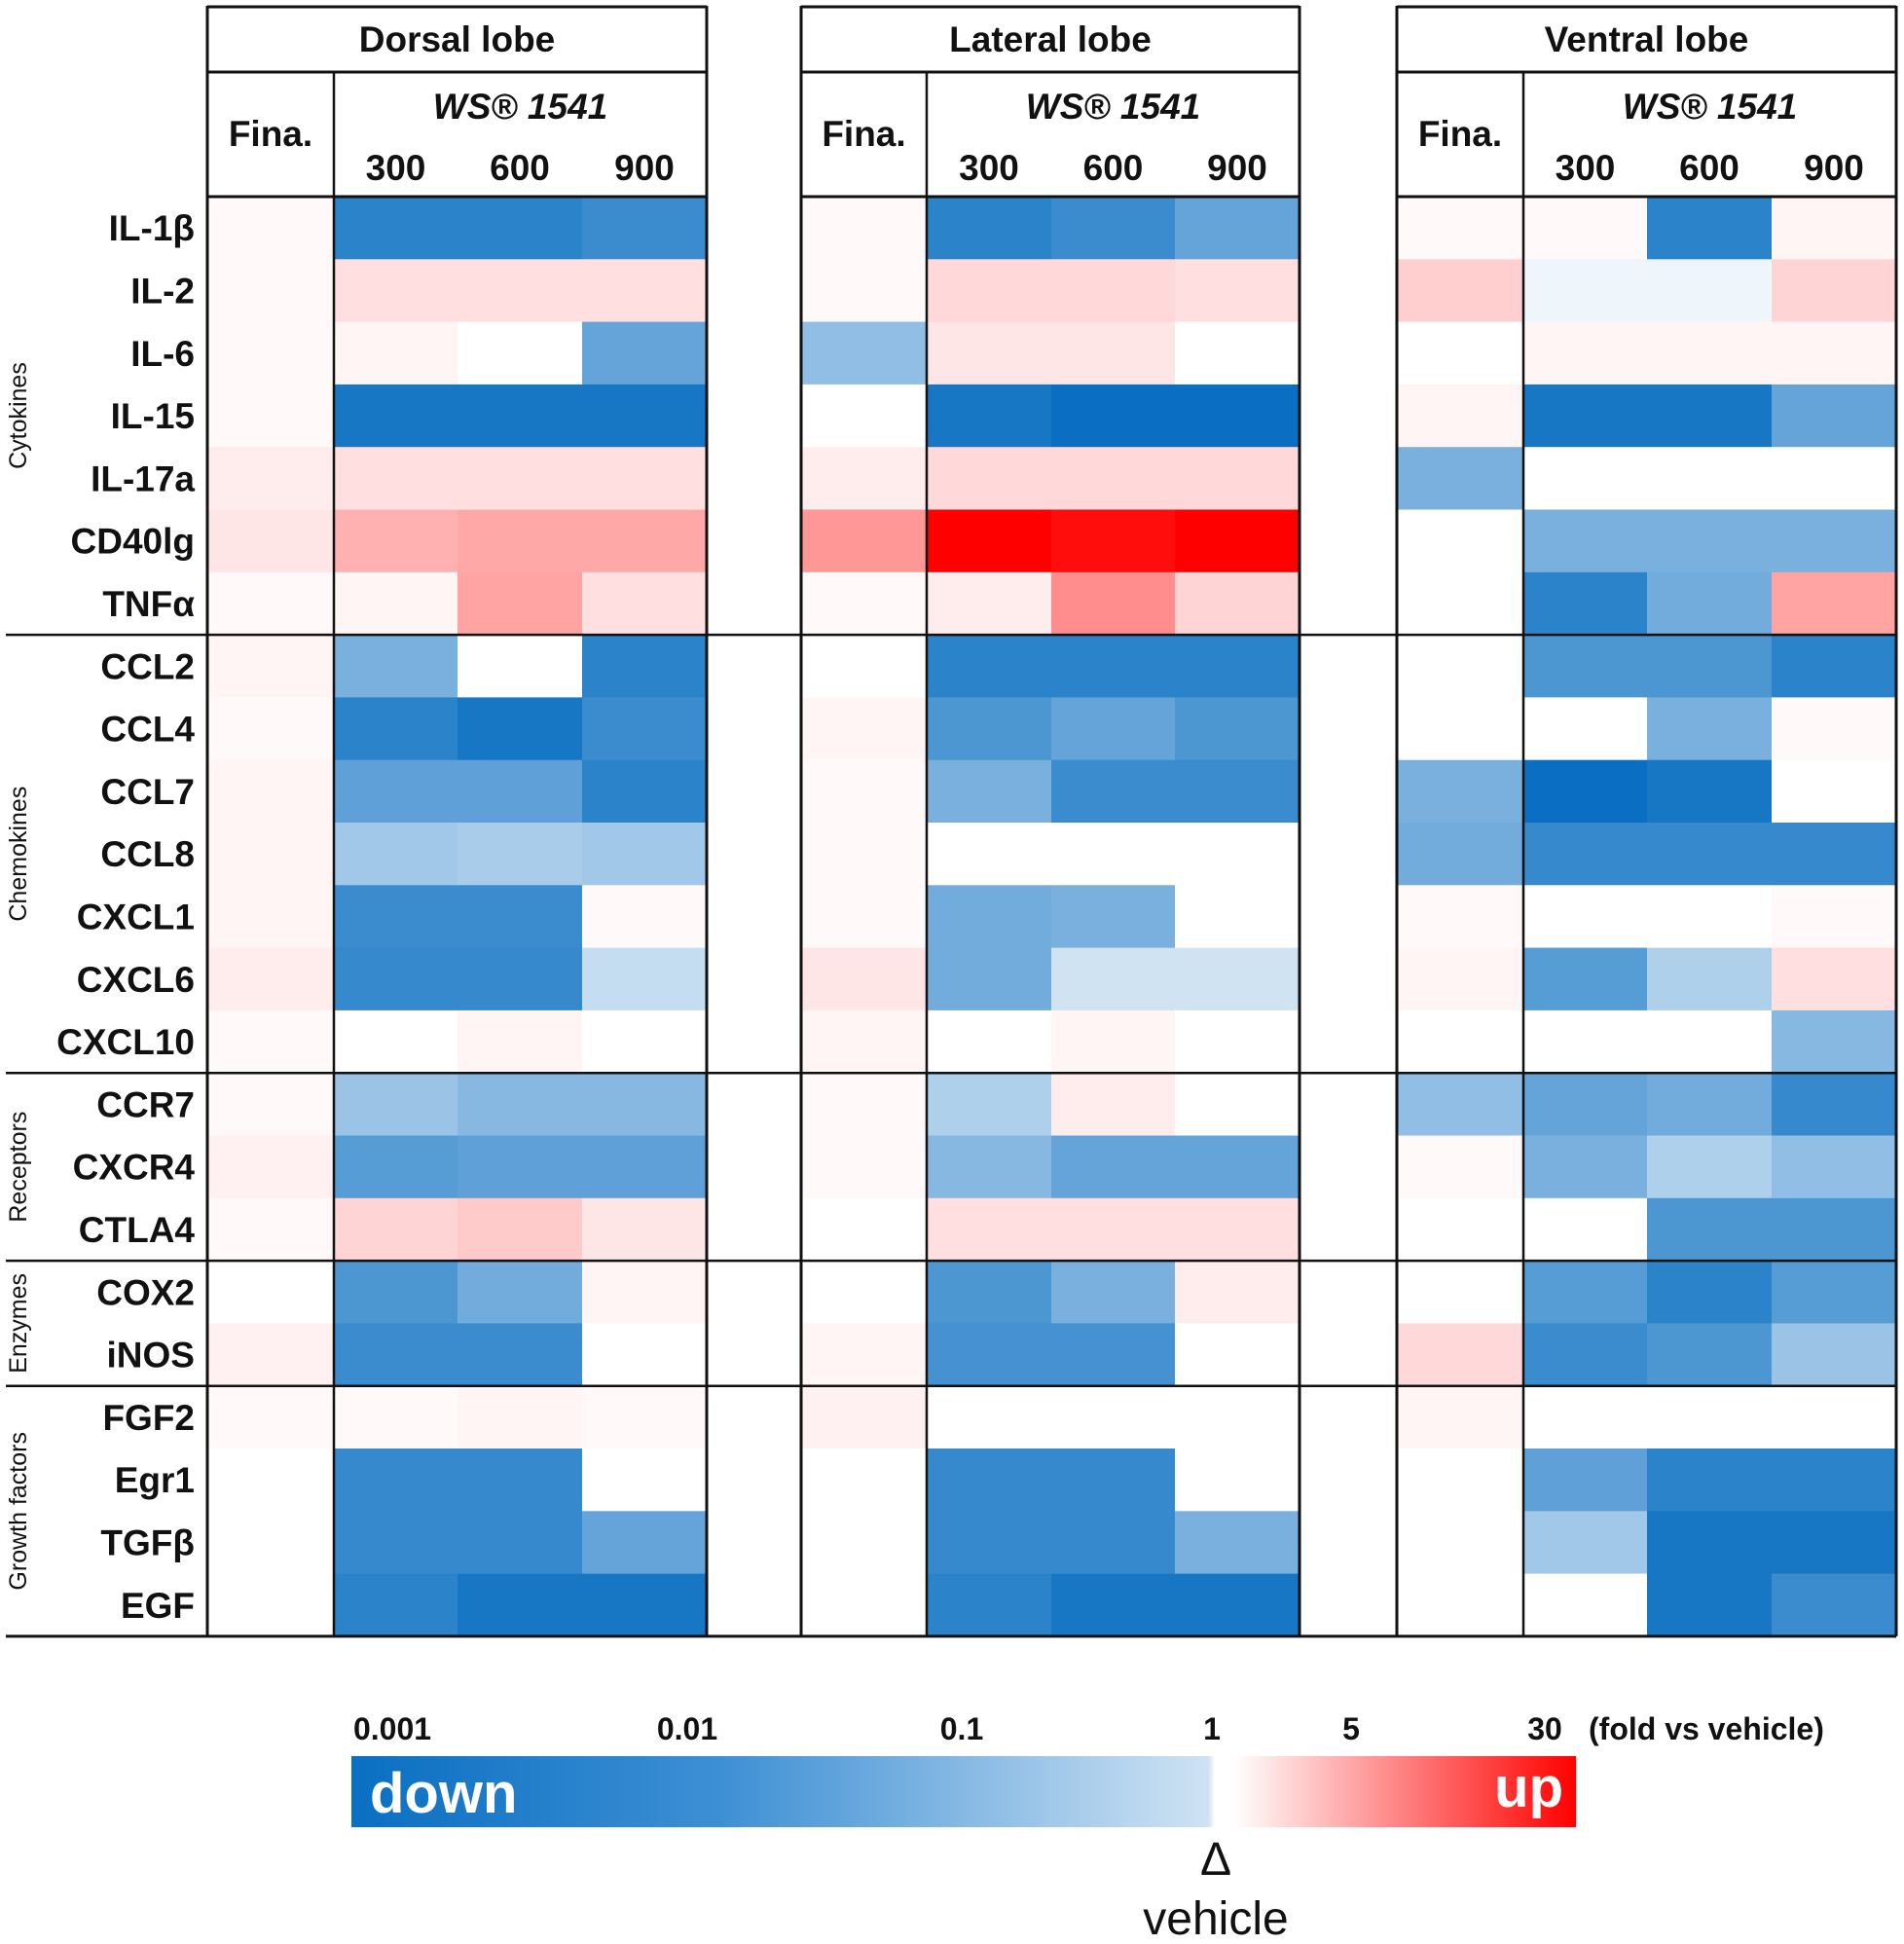  Describe the element at coordinates (158, 1606) in the screenshot. I see `gene-label-egf: EGF` at that location.